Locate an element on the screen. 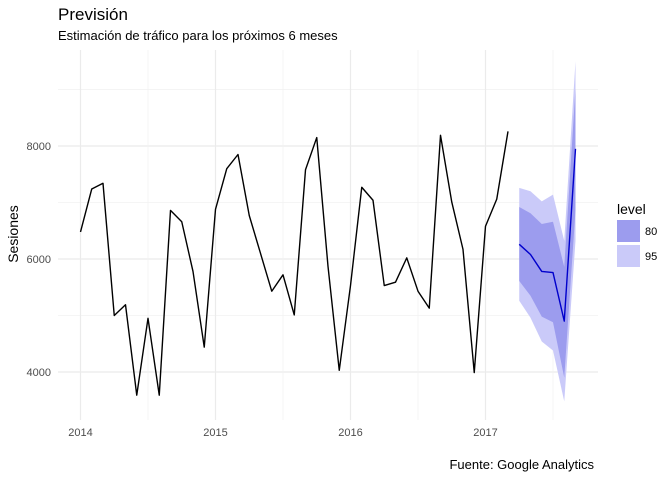 The height and width of the screenshot is (480, 672). prediction-intervals is located at coordinates (547, 231).